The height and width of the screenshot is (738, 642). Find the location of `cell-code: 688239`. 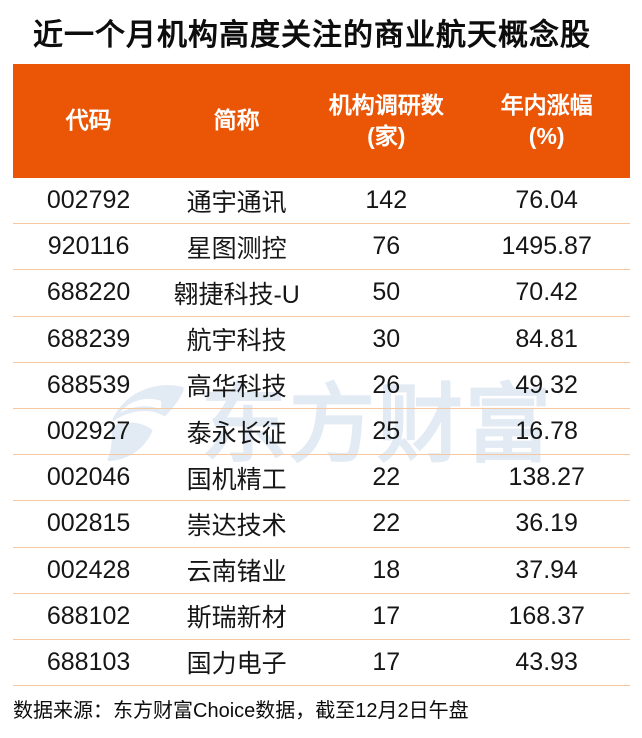

cell-code: 688239 is located at coordinates (88, 338).